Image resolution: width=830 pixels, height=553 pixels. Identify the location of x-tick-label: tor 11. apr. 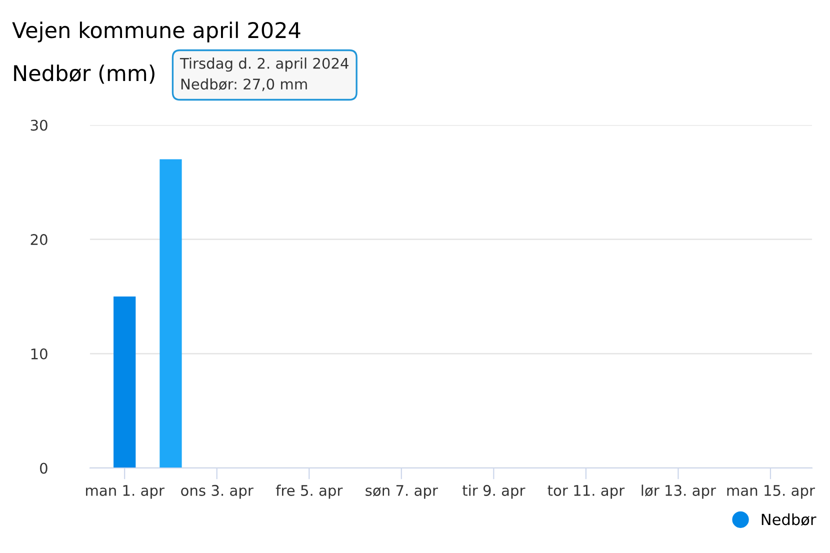
(586, 492).